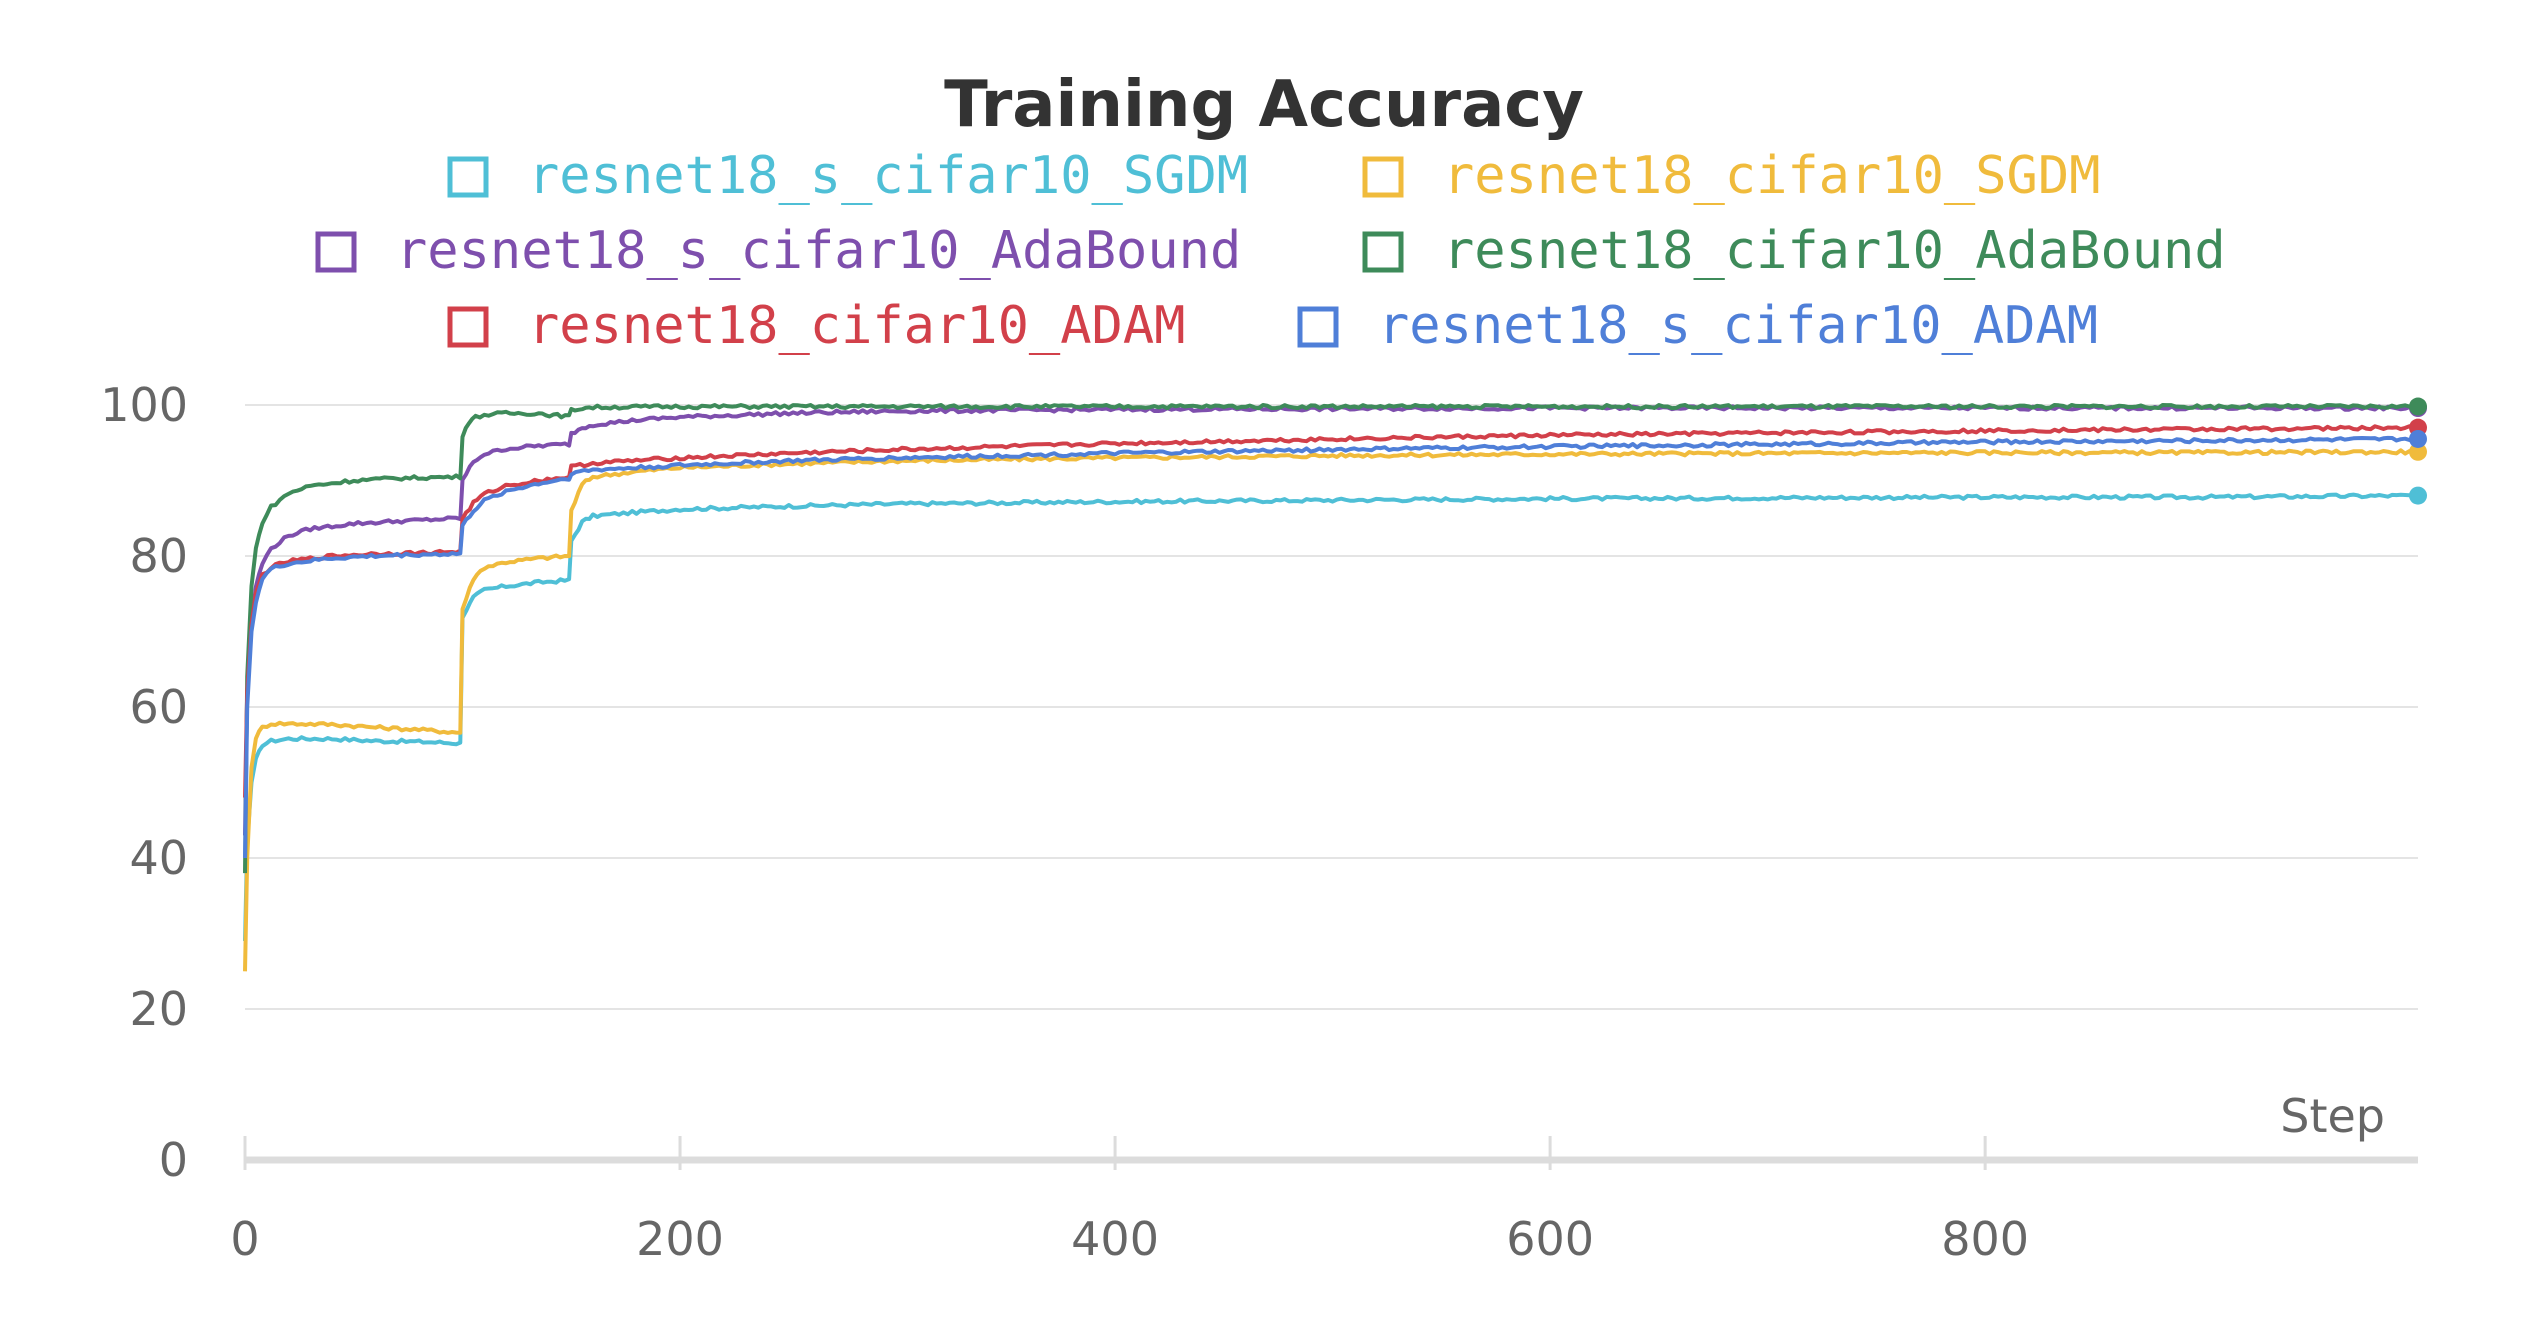 The image size is (2528, 1328). Describe the element at coordinates (244, 1239) in the screenshot. I see `x-tick-label: 0` at that location.